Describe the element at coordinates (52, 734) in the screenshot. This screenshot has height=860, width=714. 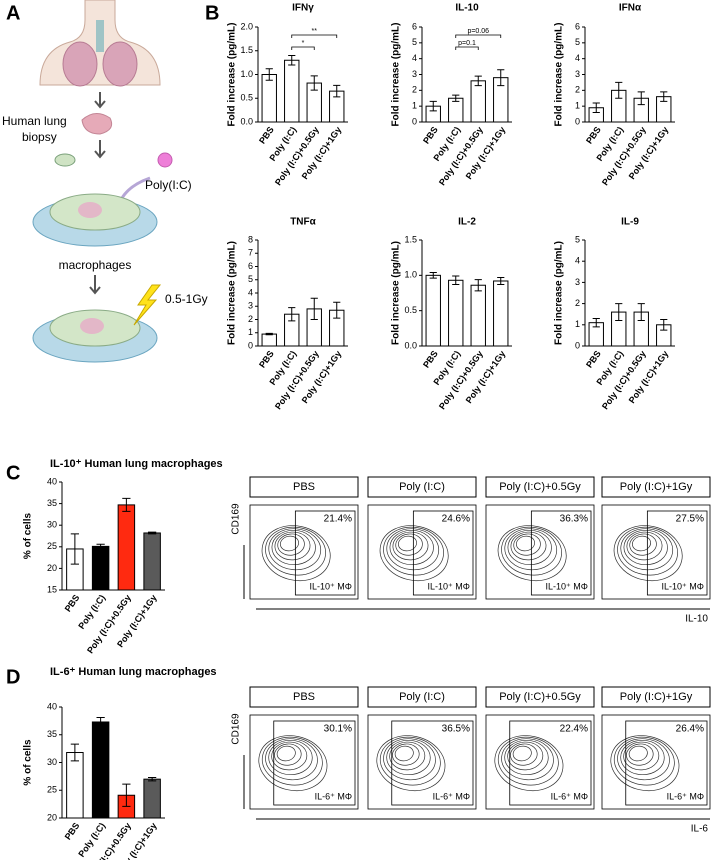
I see `y-tick-label: 35` at that location.